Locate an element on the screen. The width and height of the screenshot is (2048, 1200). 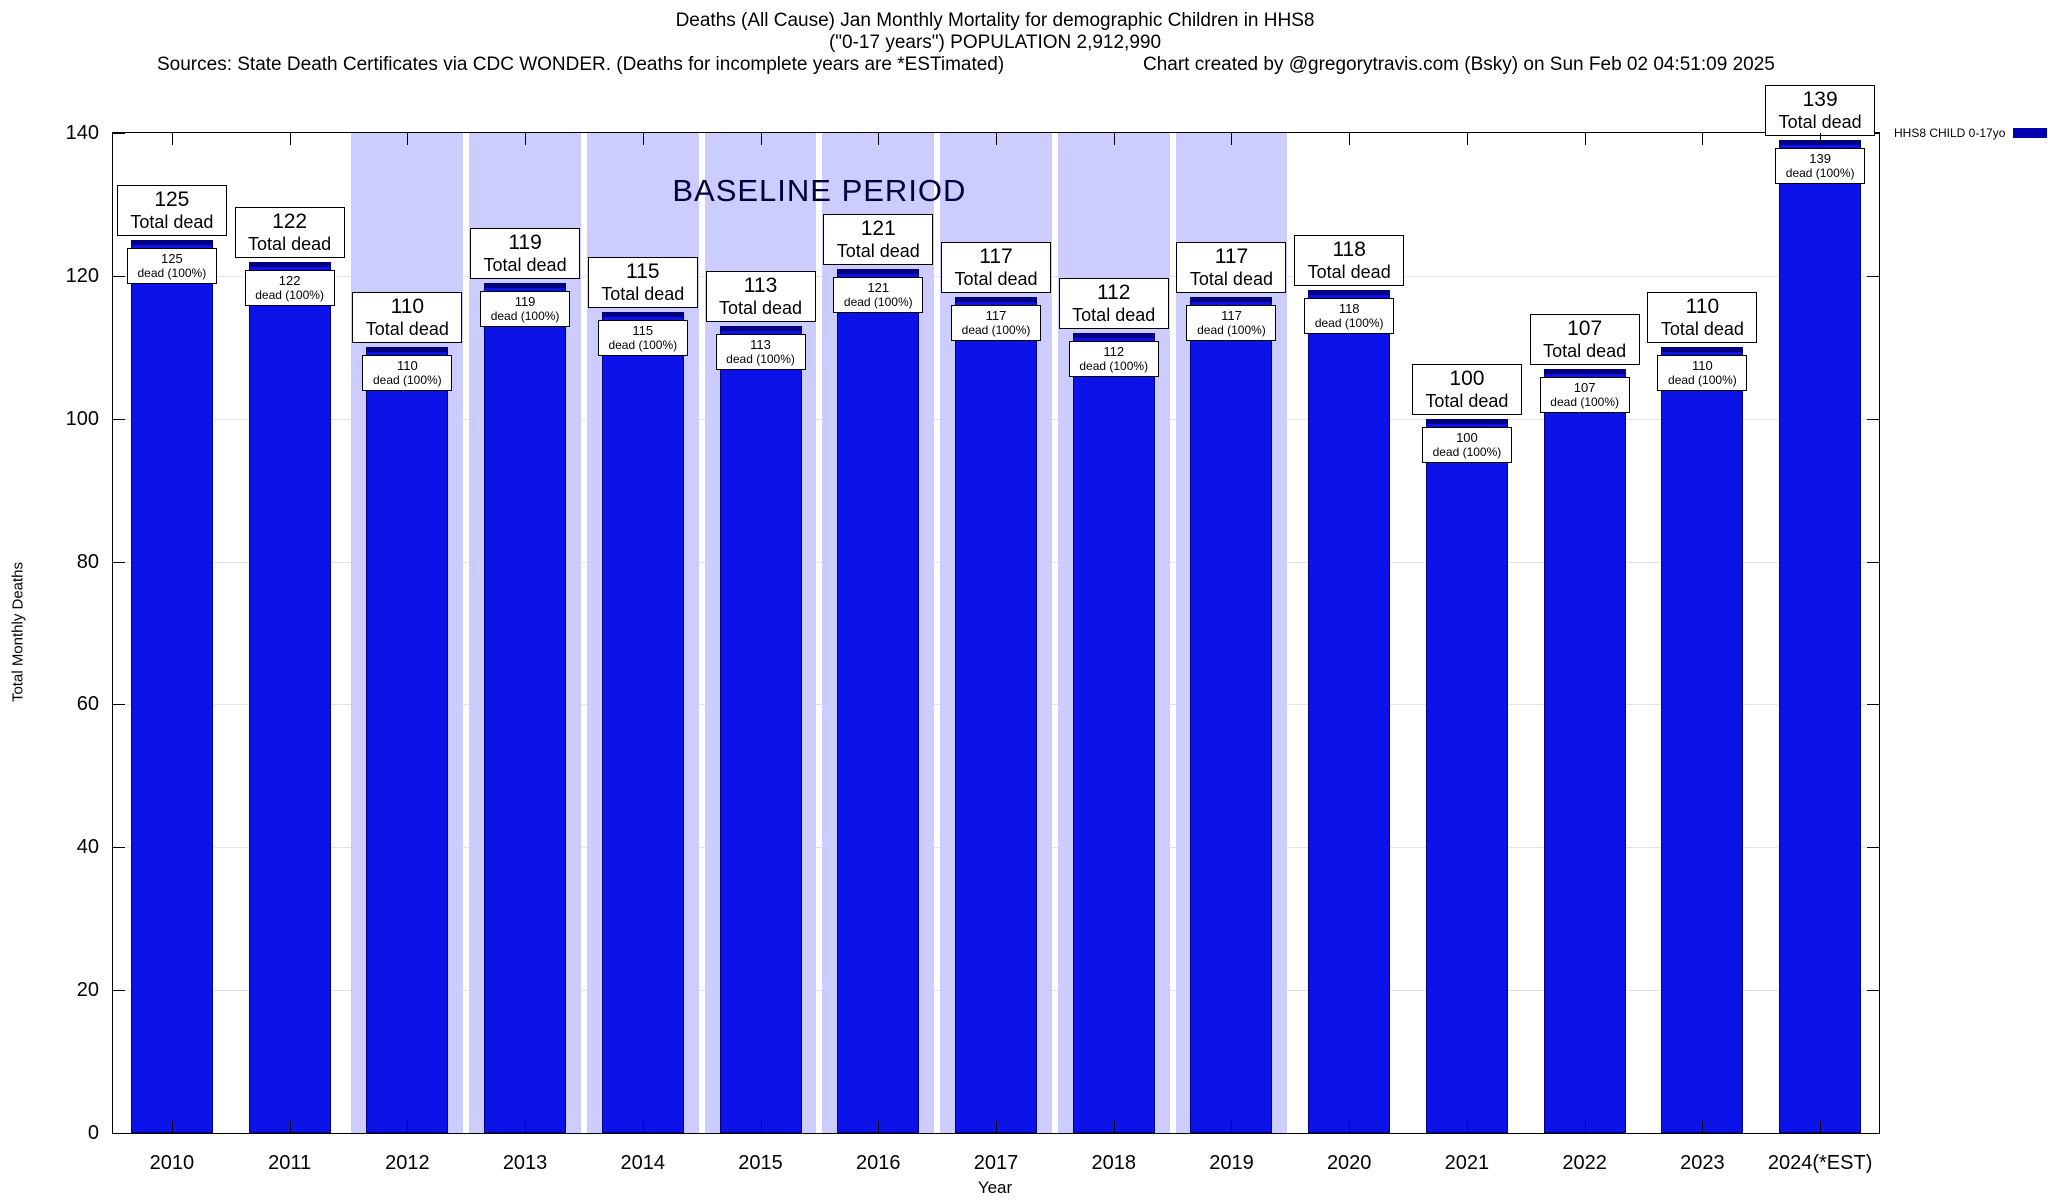
x-axis-tick-label: 2021 is located at coordinates (1467, 1163).